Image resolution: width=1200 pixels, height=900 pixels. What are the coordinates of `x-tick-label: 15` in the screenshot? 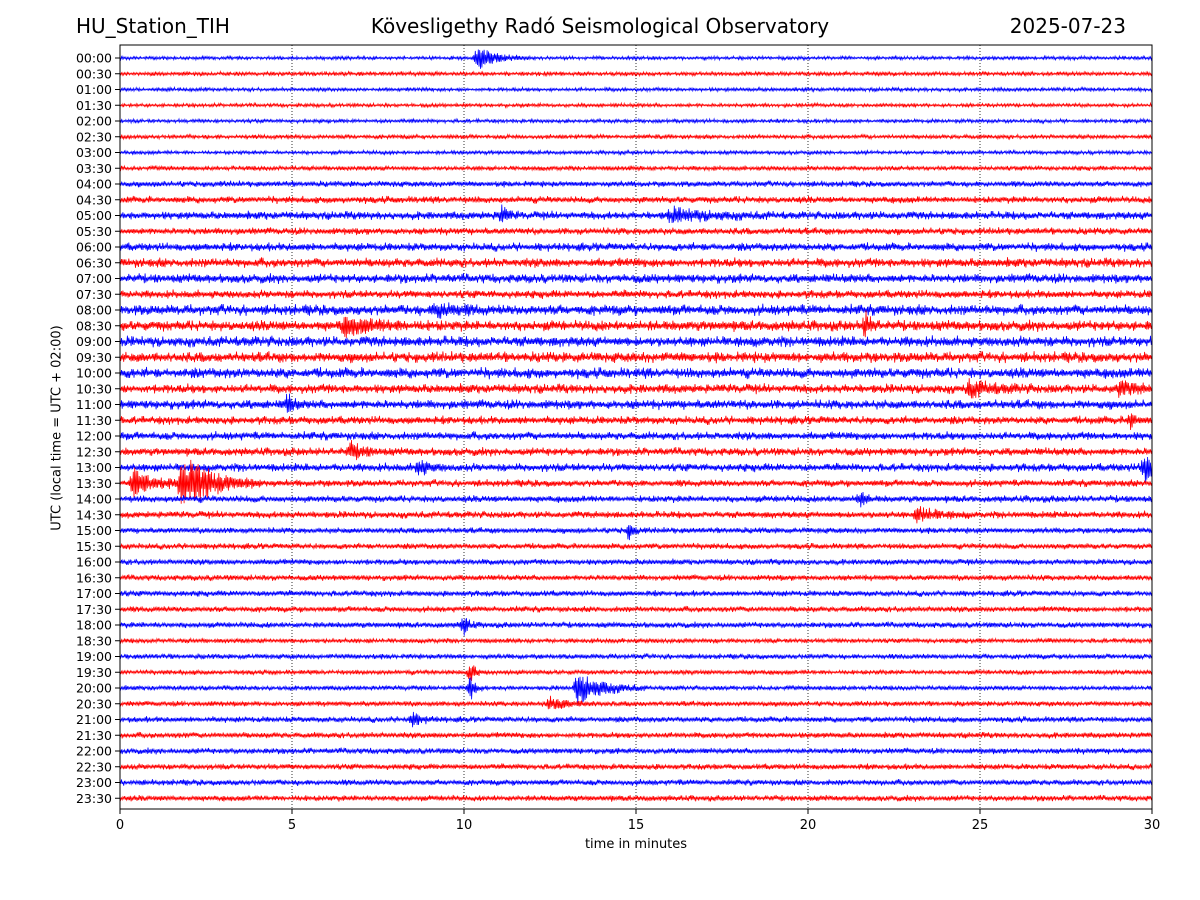 It's located at (636, 825).